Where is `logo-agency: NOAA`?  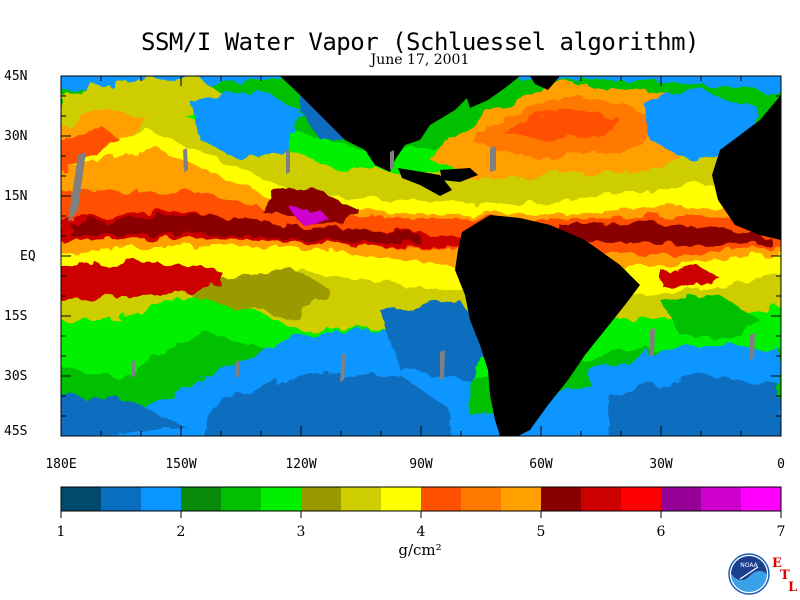
logo-agency: NOAA is located at coordinates (749, 565).